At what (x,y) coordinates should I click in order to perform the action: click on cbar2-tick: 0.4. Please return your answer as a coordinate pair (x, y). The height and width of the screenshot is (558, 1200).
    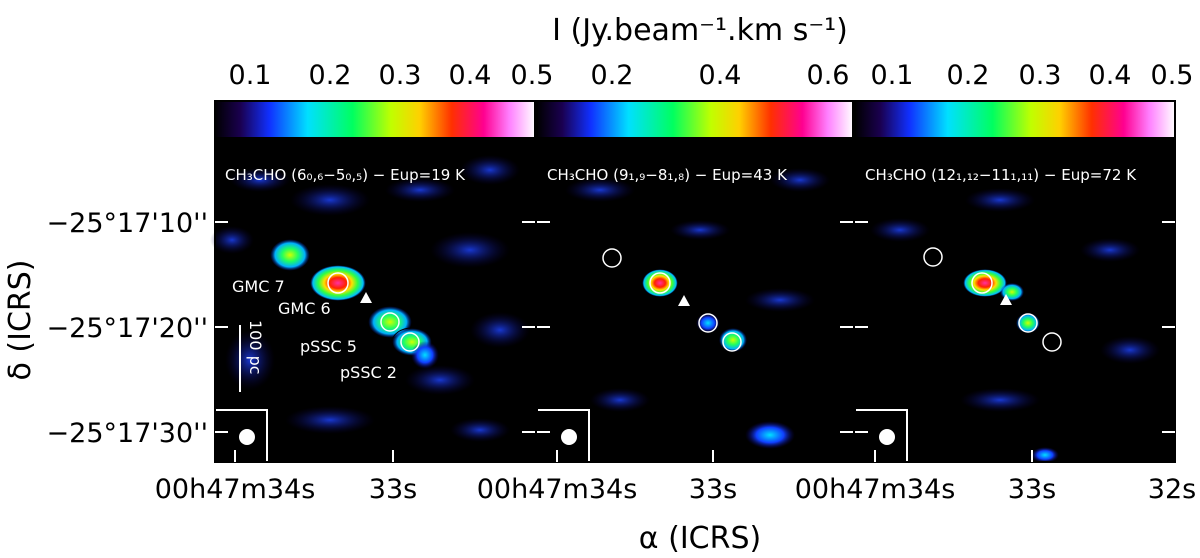
    Looking at the image, I should click on (720, 75).